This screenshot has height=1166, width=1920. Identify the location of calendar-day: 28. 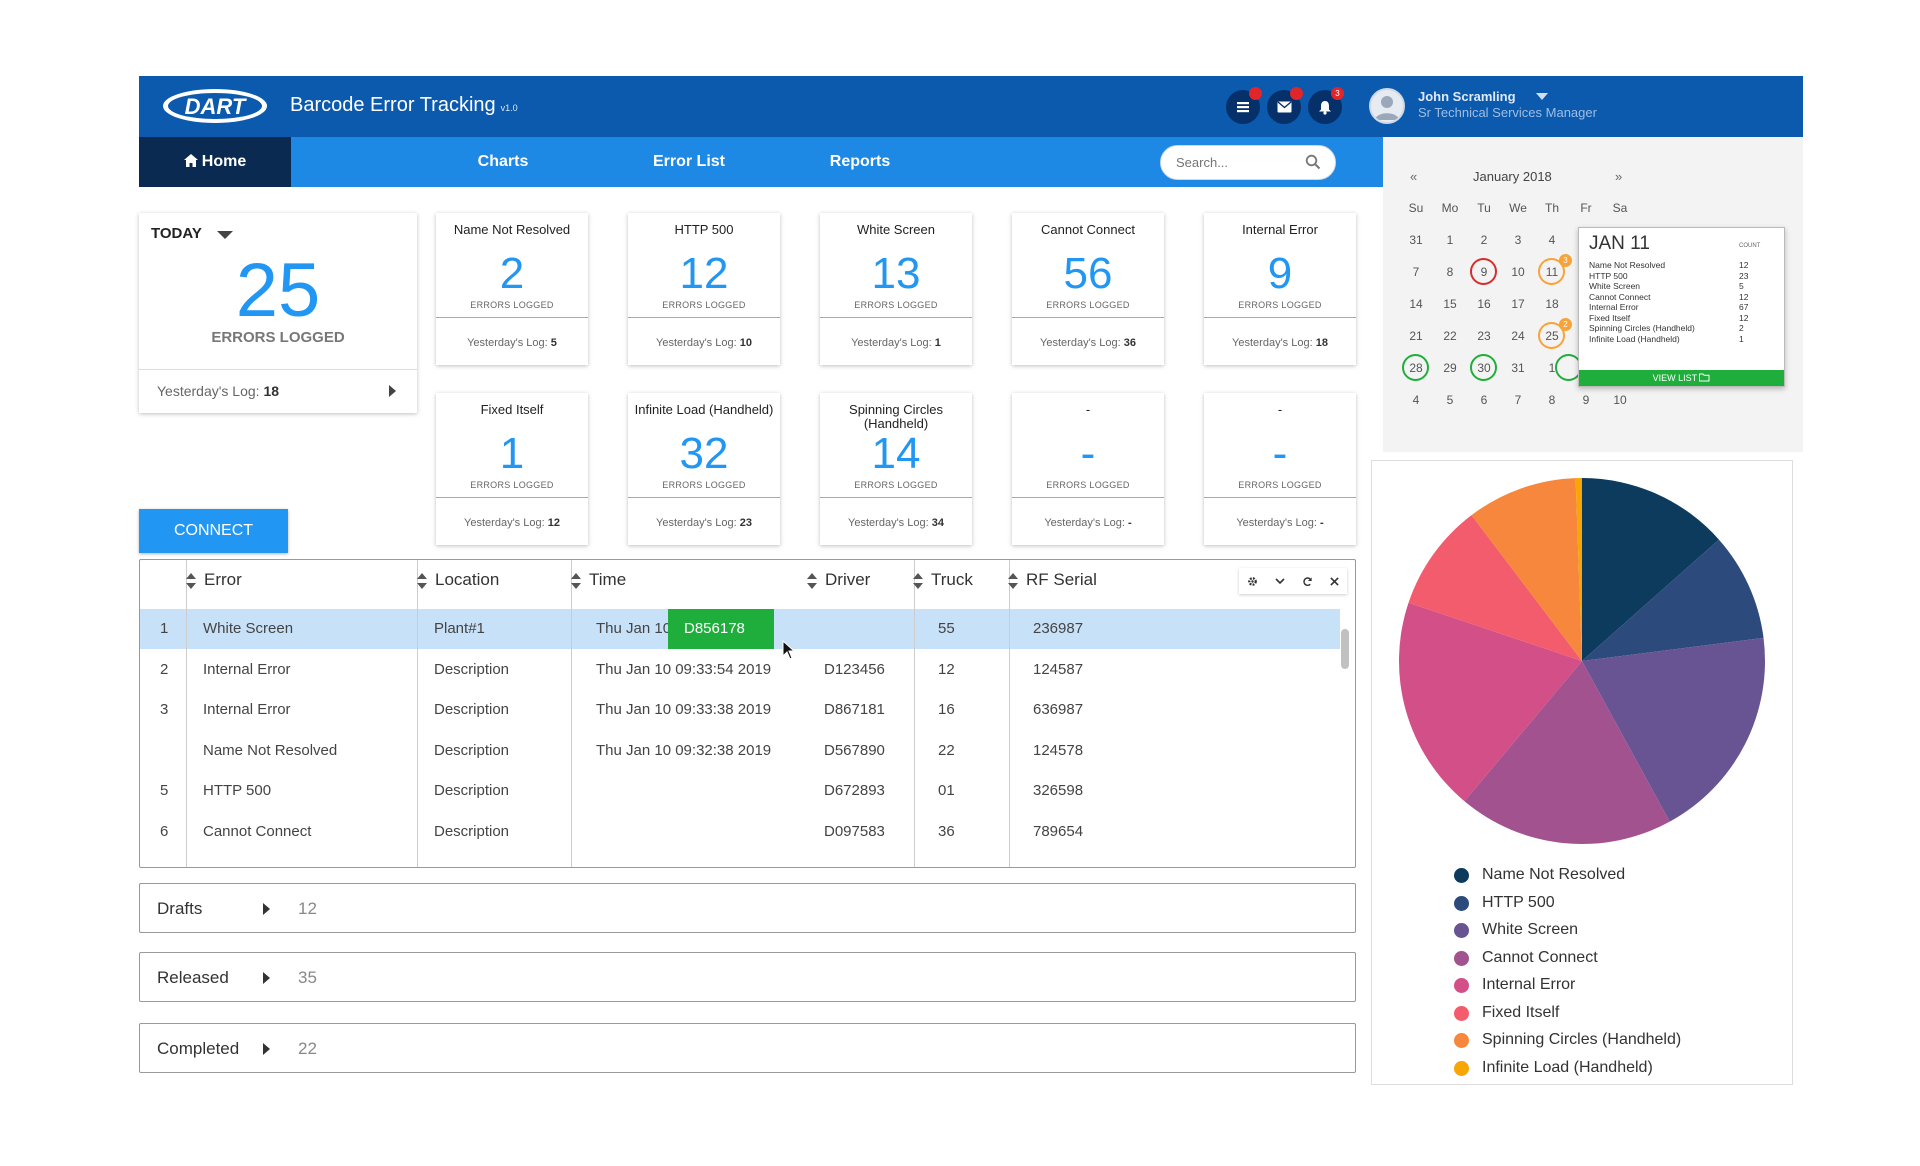
(1416, 368).